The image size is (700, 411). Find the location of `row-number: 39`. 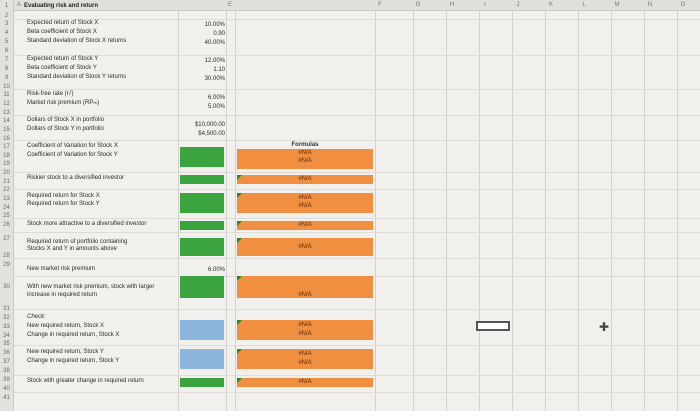

row-number: 39 is located at coordinates (6, 380).